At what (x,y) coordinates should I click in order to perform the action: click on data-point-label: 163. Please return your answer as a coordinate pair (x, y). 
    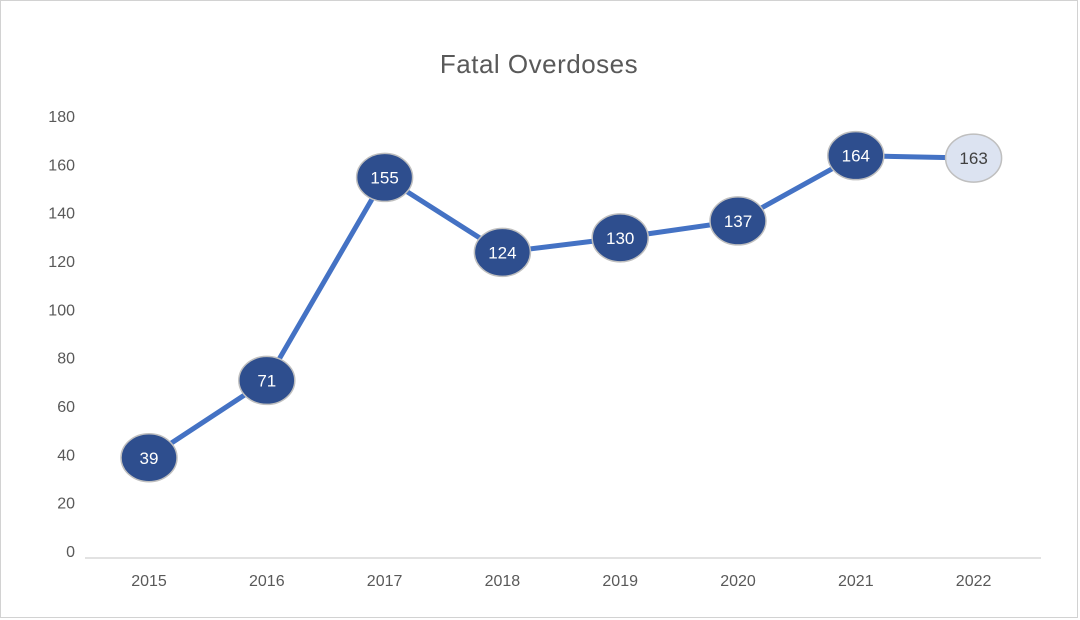
    Looking at the image, I should click on (973, 158).